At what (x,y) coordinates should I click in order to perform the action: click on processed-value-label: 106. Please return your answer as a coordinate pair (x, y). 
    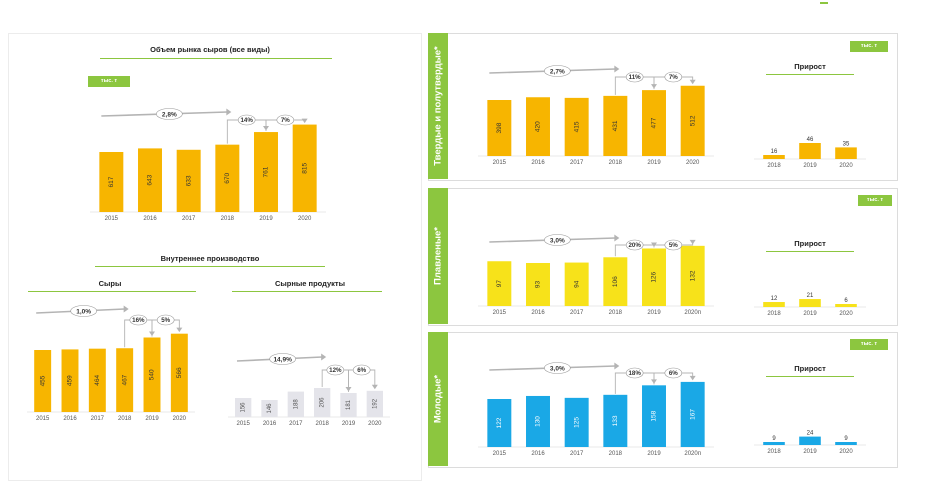
    Looking at the image, I should click on (615, 281).